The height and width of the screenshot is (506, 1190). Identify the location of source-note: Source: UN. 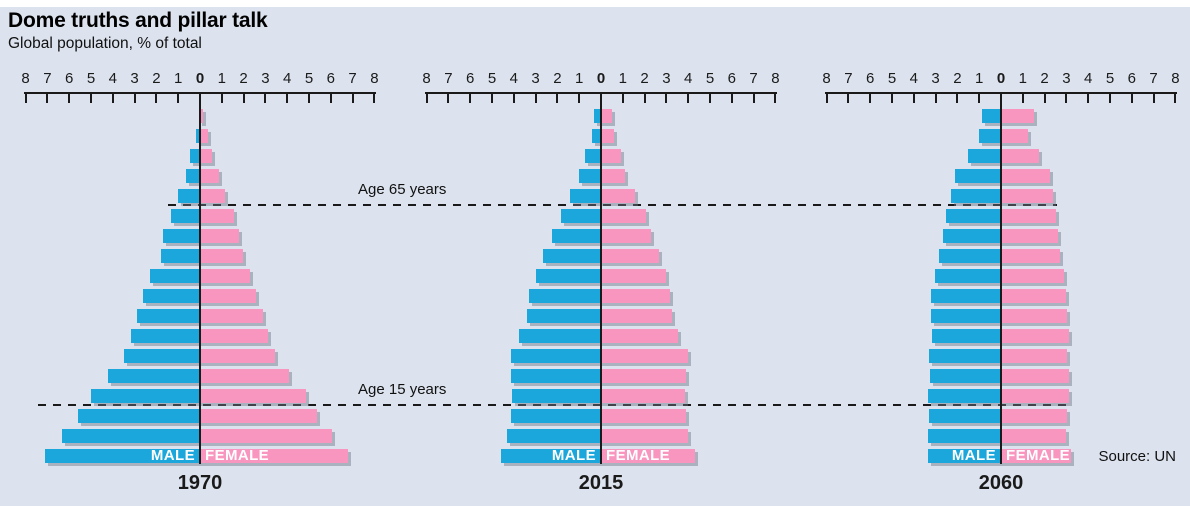
(1137, 456).